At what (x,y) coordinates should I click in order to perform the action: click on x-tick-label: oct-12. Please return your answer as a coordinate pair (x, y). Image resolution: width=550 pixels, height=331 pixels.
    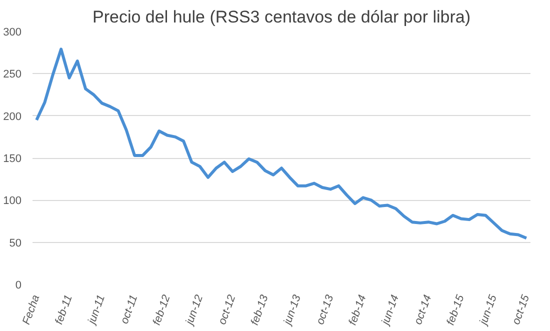
    Looking at the image, I should click on (227, 309).